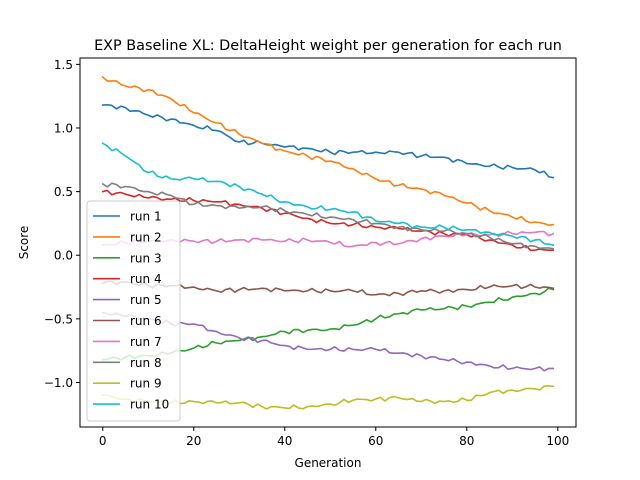 This screenshot has width=640, height=480. Describe the element at coordinates (63, 192) in the screenshot. I see `y-tick-label: 0.5` at that location.